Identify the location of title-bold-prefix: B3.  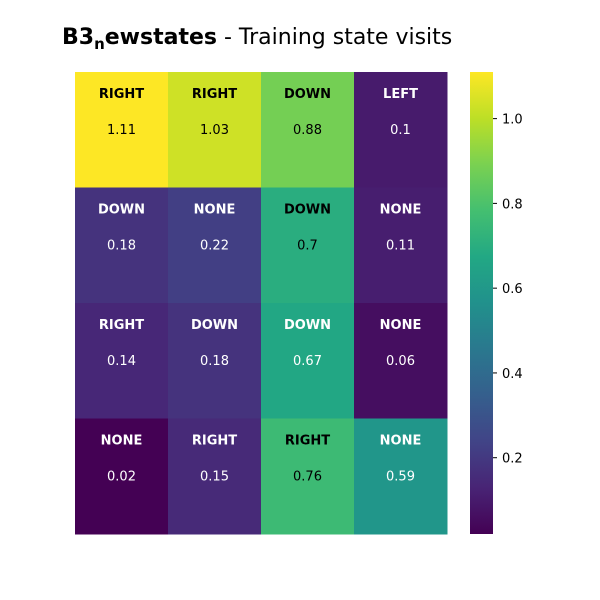
(78, 37).